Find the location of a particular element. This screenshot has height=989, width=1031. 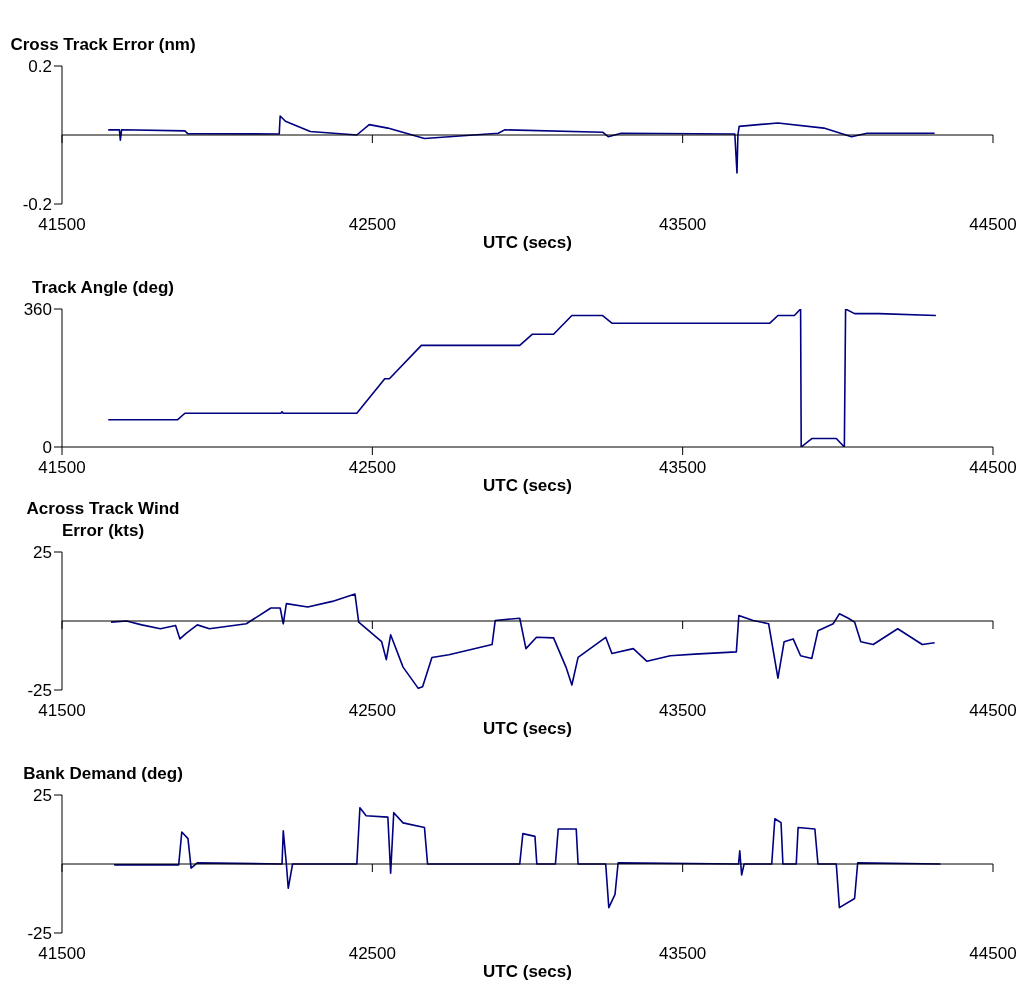

y-tick-label: 360 is located at coordinates (37, 310).